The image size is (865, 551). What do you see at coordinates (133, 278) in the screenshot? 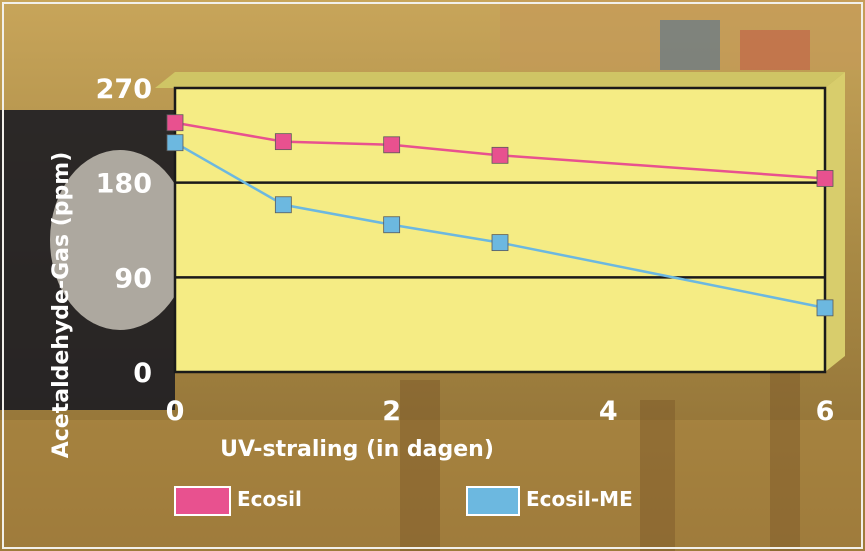
I see `y-tick-label: 90` at bounding box center [133, 278].